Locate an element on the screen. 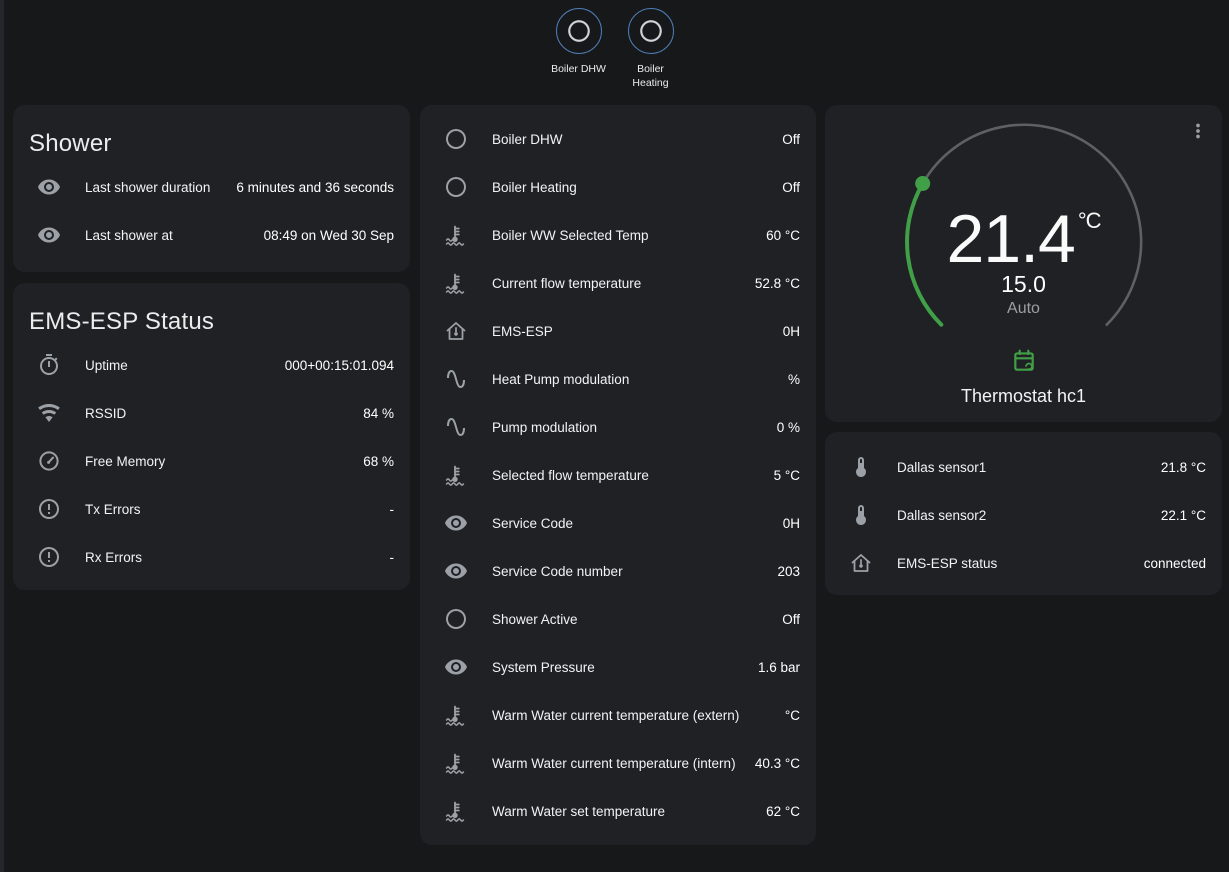  entity-row: Boiler WW Selected Temp 60 °C is located at coordinates (618, 235).